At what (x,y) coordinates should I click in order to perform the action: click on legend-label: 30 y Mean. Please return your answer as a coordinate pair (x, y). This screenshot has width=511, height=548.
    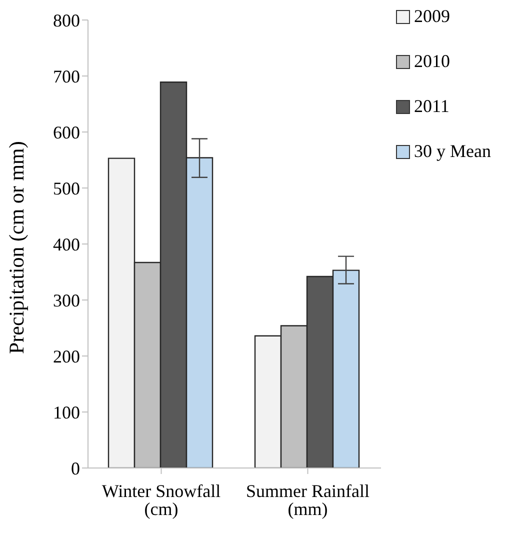
    Looking at the image, I should click on (452, 151).